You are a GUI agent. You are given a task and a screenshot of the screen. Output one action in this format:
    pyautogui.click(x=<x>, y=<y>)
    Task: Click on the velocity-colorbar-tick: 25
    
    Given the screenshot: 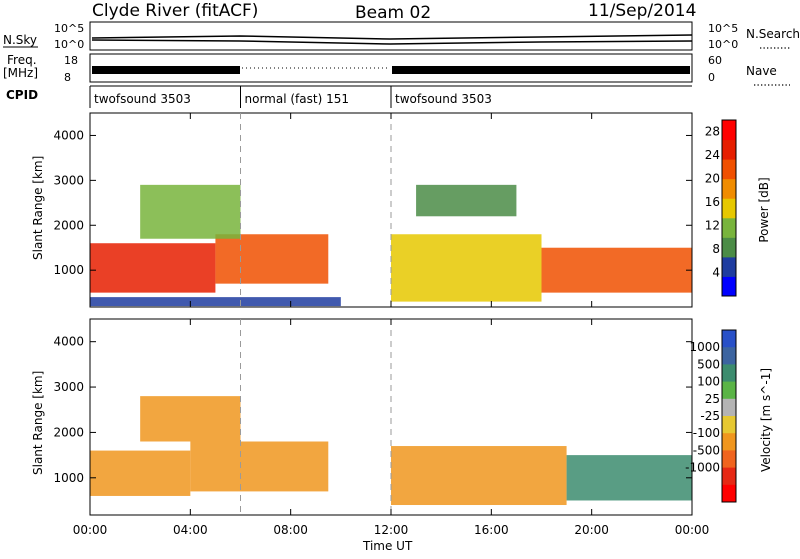 What is the action you would take?
    pyautogui.click(x=712, y=399)
    